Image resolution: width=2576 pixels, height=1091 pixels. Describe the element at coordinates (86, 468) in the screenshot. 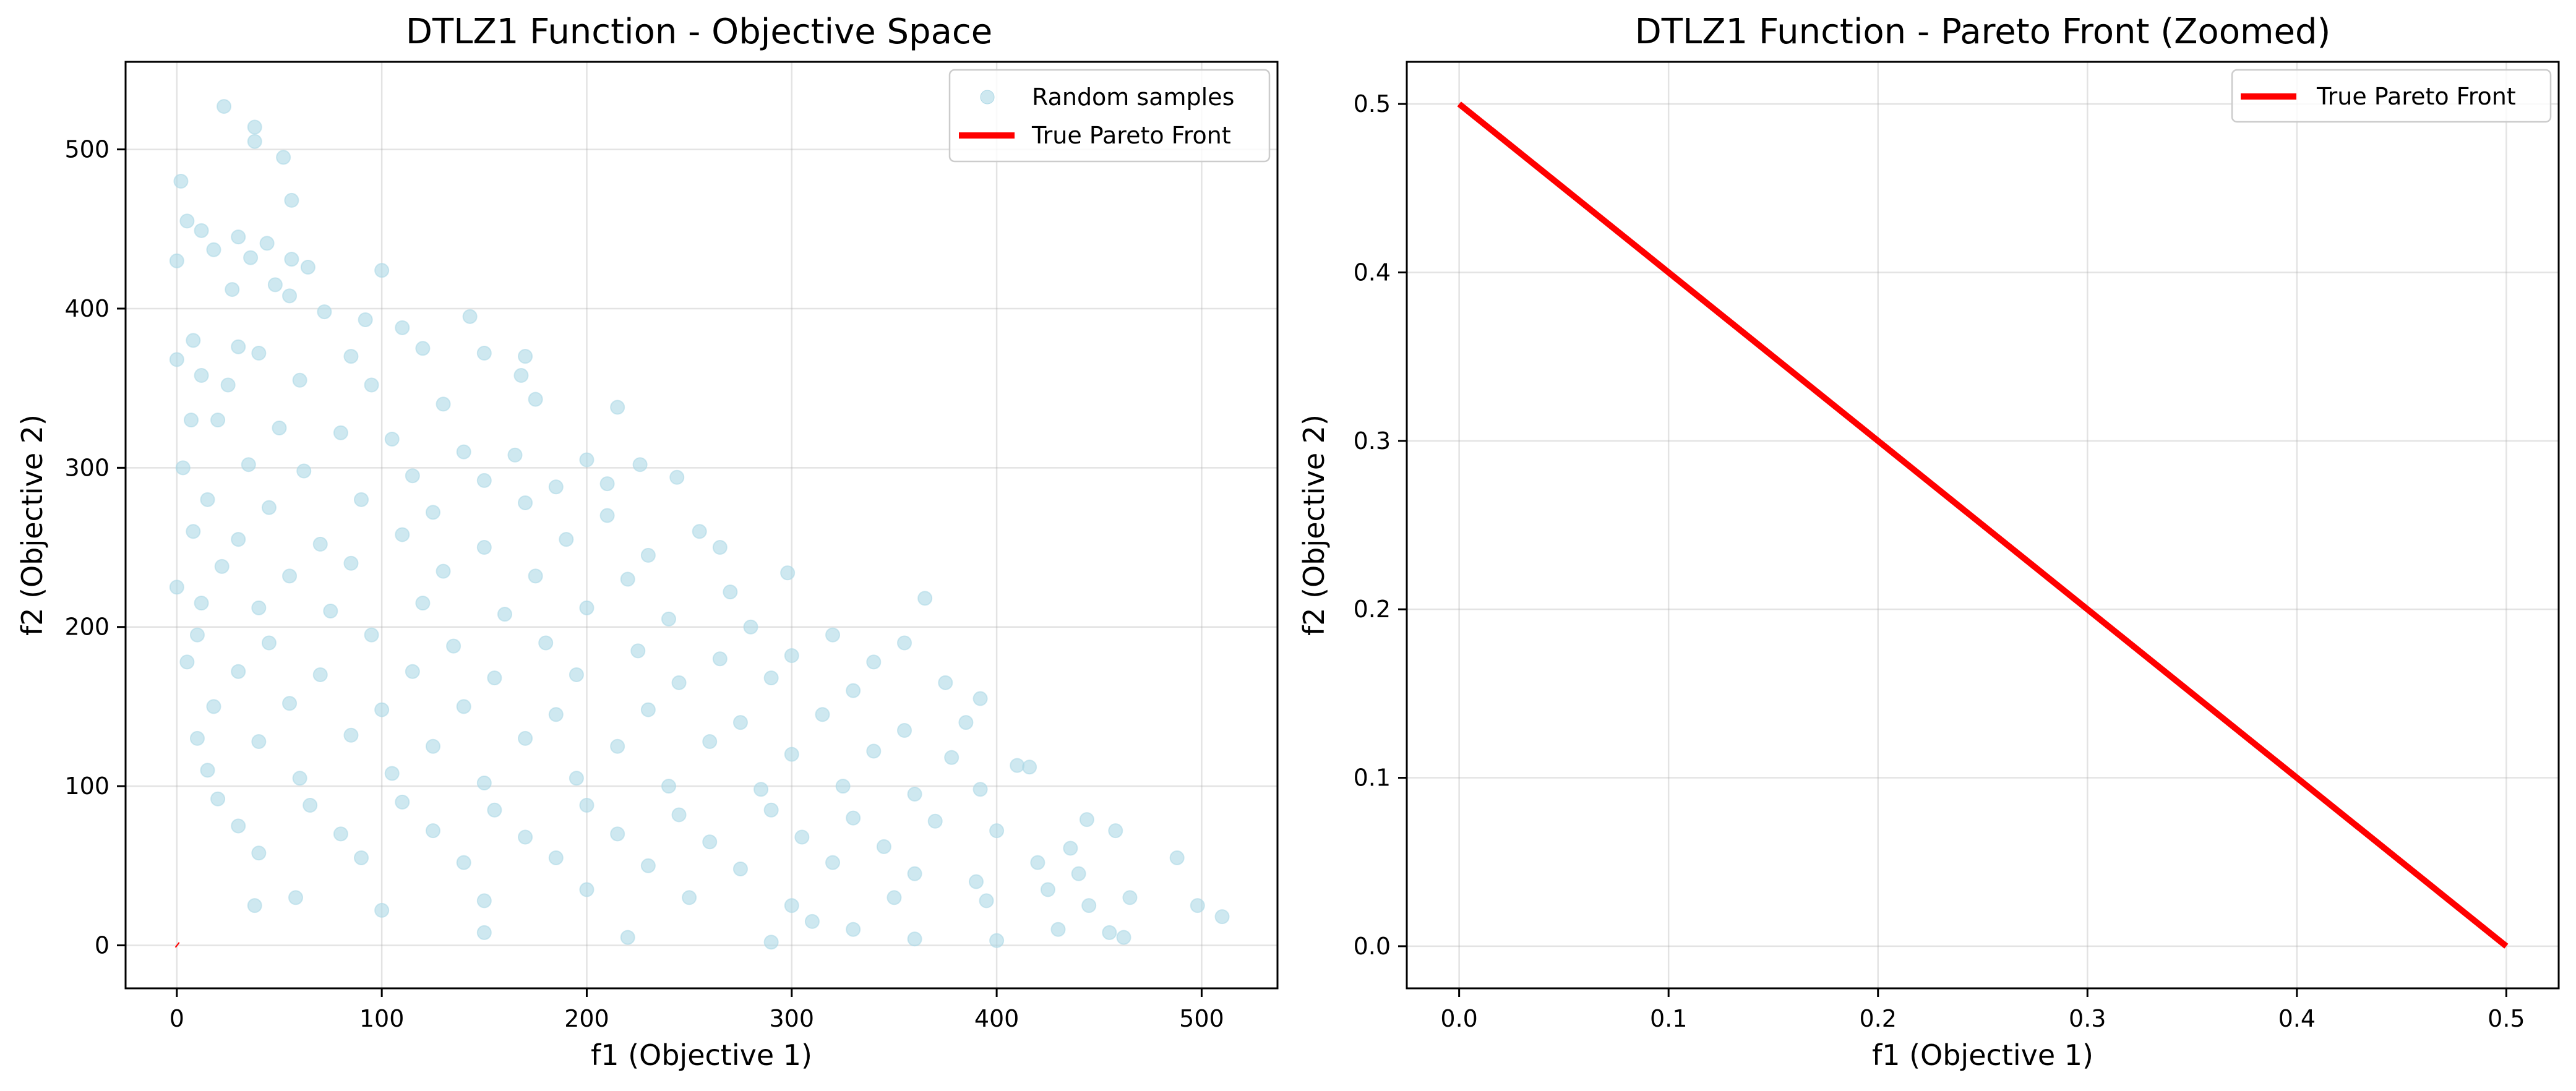

I see `y-tick-label: 300` at that location.